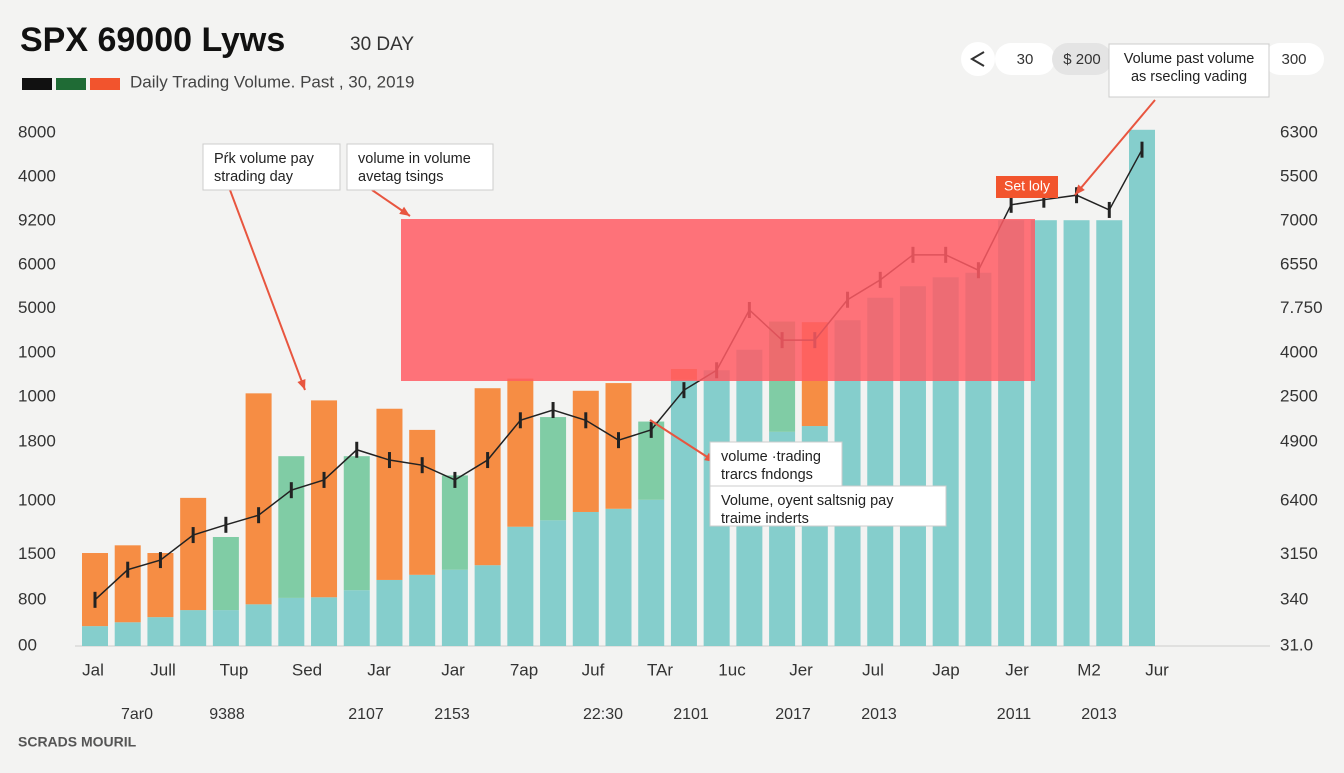 The height and width of the screenshot is (773, 1344). I want to click on x-tick-label: M2, so click(1089, 669).